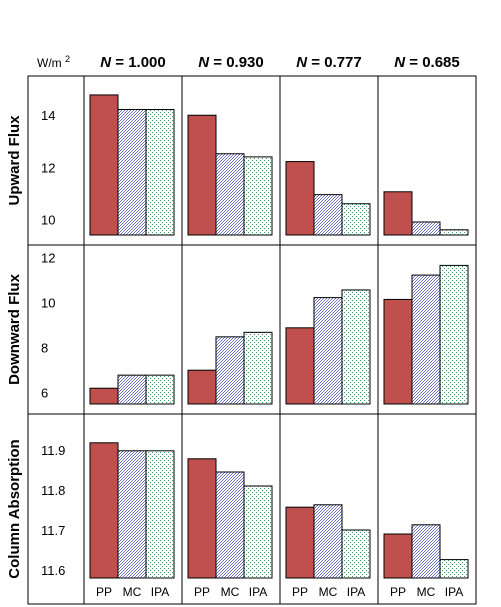 This screenshot has width=501, height=607. What do you see at coordinates (44, 393) in the screenshot?
I see `y-tick-label: 6` at bounding box center [44, 393].